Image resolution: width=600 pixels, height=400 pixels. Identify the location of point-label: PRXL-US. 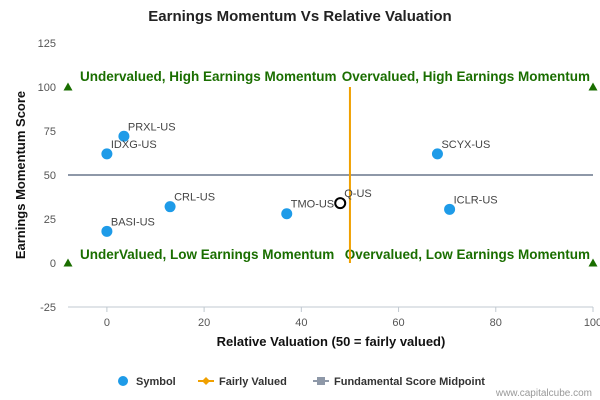
(152, 127).